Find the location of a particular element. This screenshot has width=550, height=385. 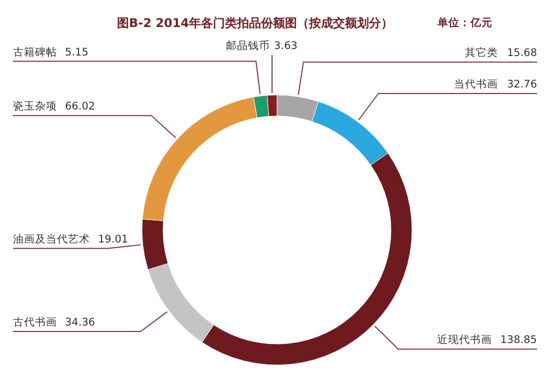

data-label: 5.15 is located at coordinates (76, 52).